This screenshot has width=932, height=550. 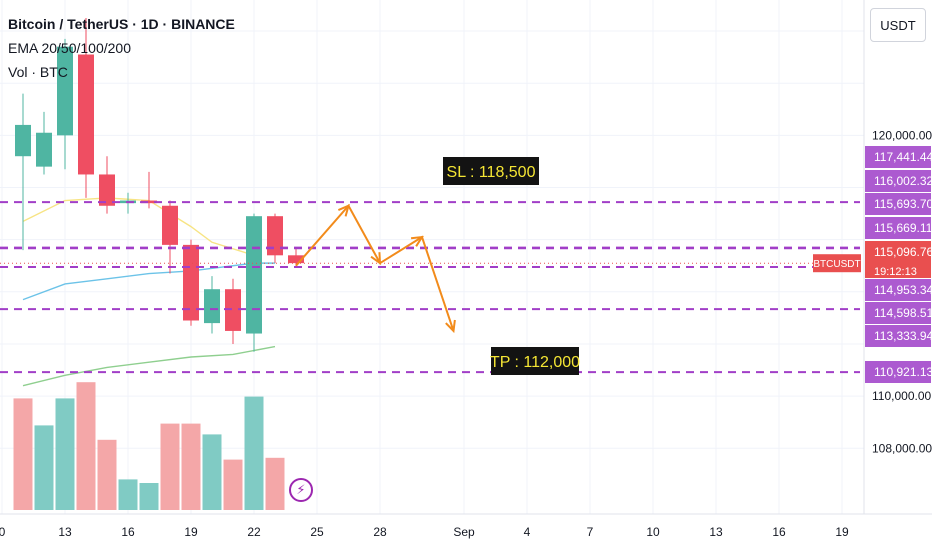 What do you see at coordinates (317, 532) in the screenshot?
I see `x-tick-label: 25` at bounding box center [317, 532].